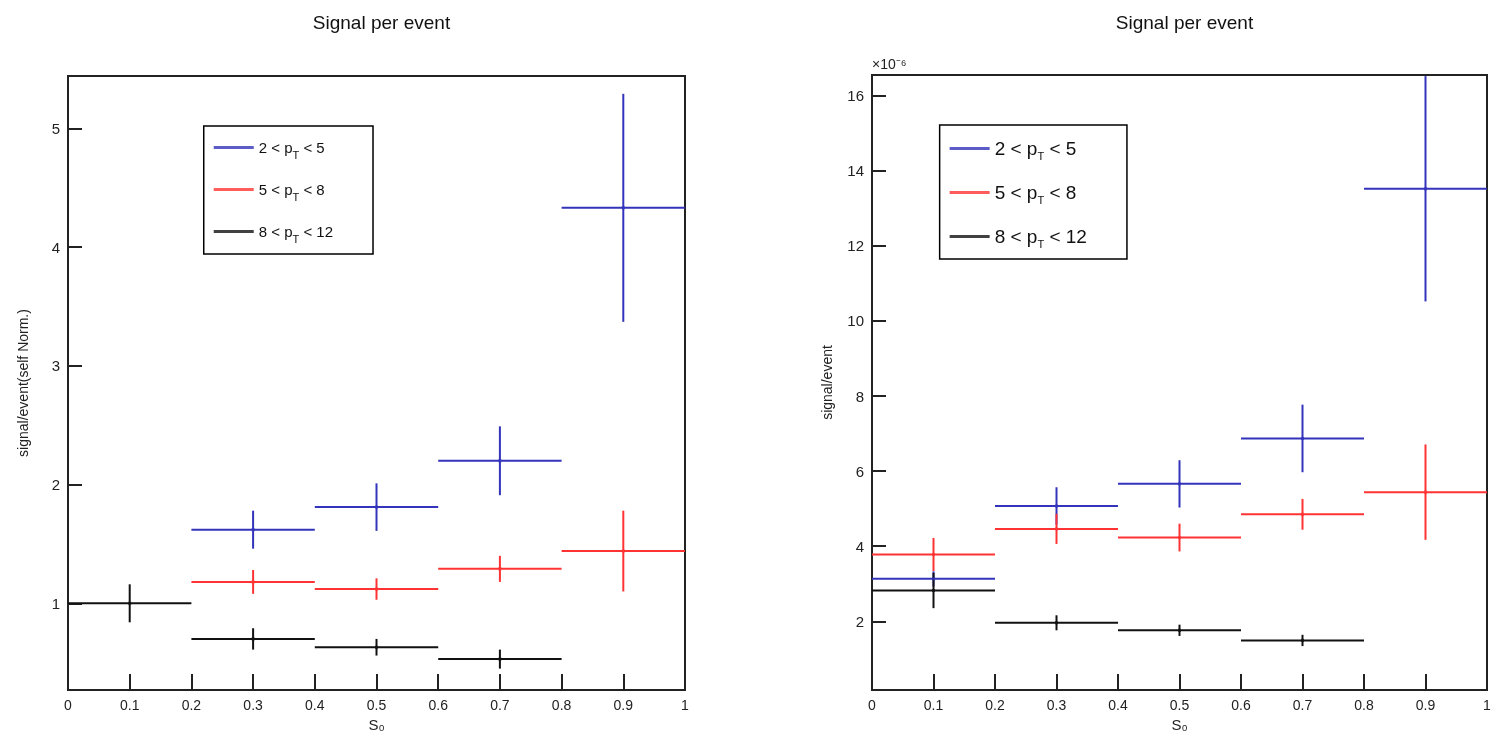 The width and height of the screenshot is (1497, 743). Describe the element at coordinates (55, 603) in the screenshot. I see `y-tick-label: 1` at that location.